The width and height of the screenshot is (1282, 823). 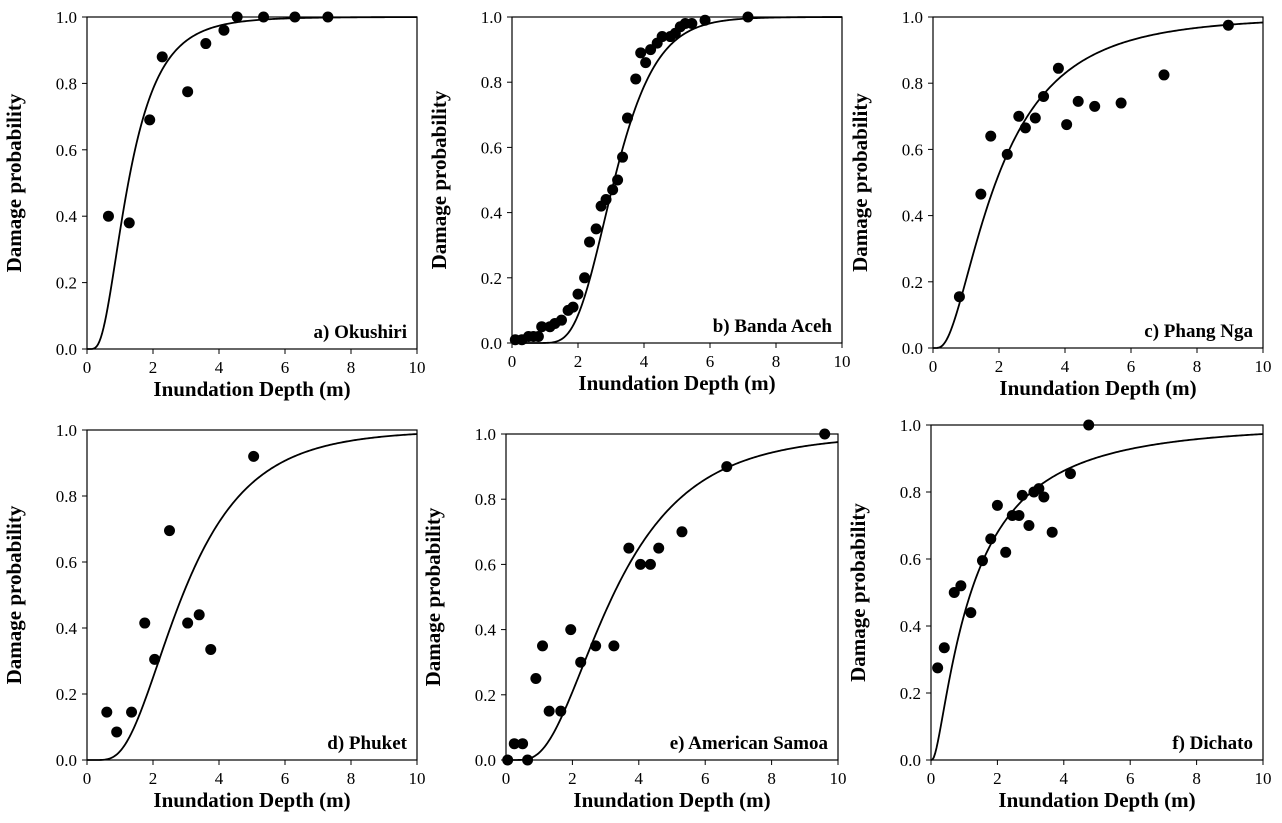 I want to click on panel-label: a) Okushiri, so click(x=360, y=332).